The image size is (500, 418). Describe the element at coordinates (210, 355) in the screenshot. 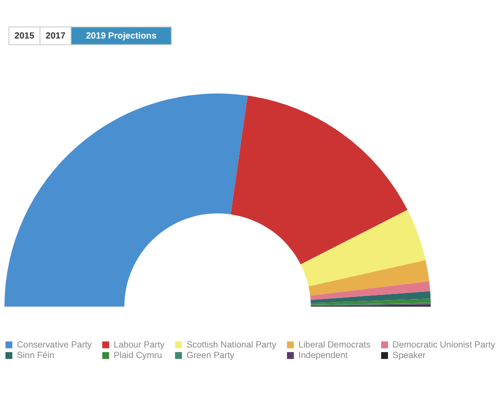

I see `legend-label: Green Party` at that location.